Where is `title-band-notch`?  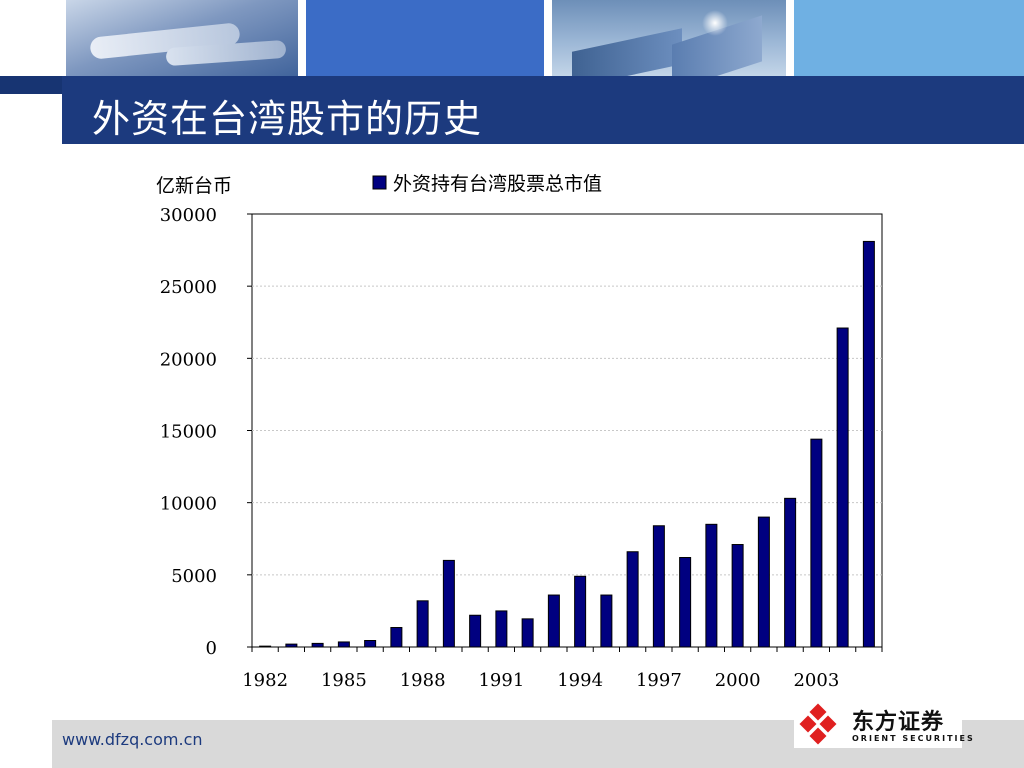
title-band-notch is located at coordinates (31, 85).